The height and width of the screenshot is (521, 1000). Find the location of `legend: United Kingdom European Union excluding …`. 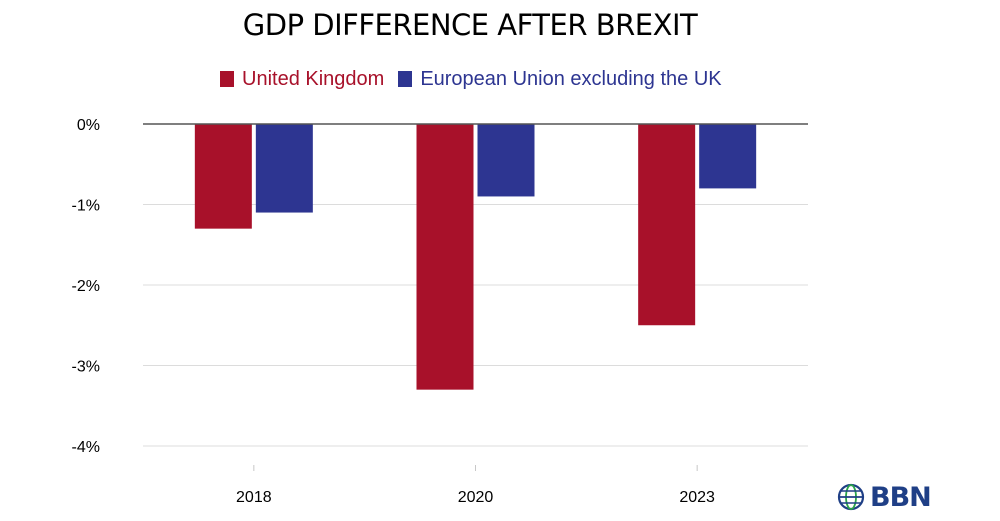

legend: United Kingdom European Union excluding … is located at coordinates (478, 79).